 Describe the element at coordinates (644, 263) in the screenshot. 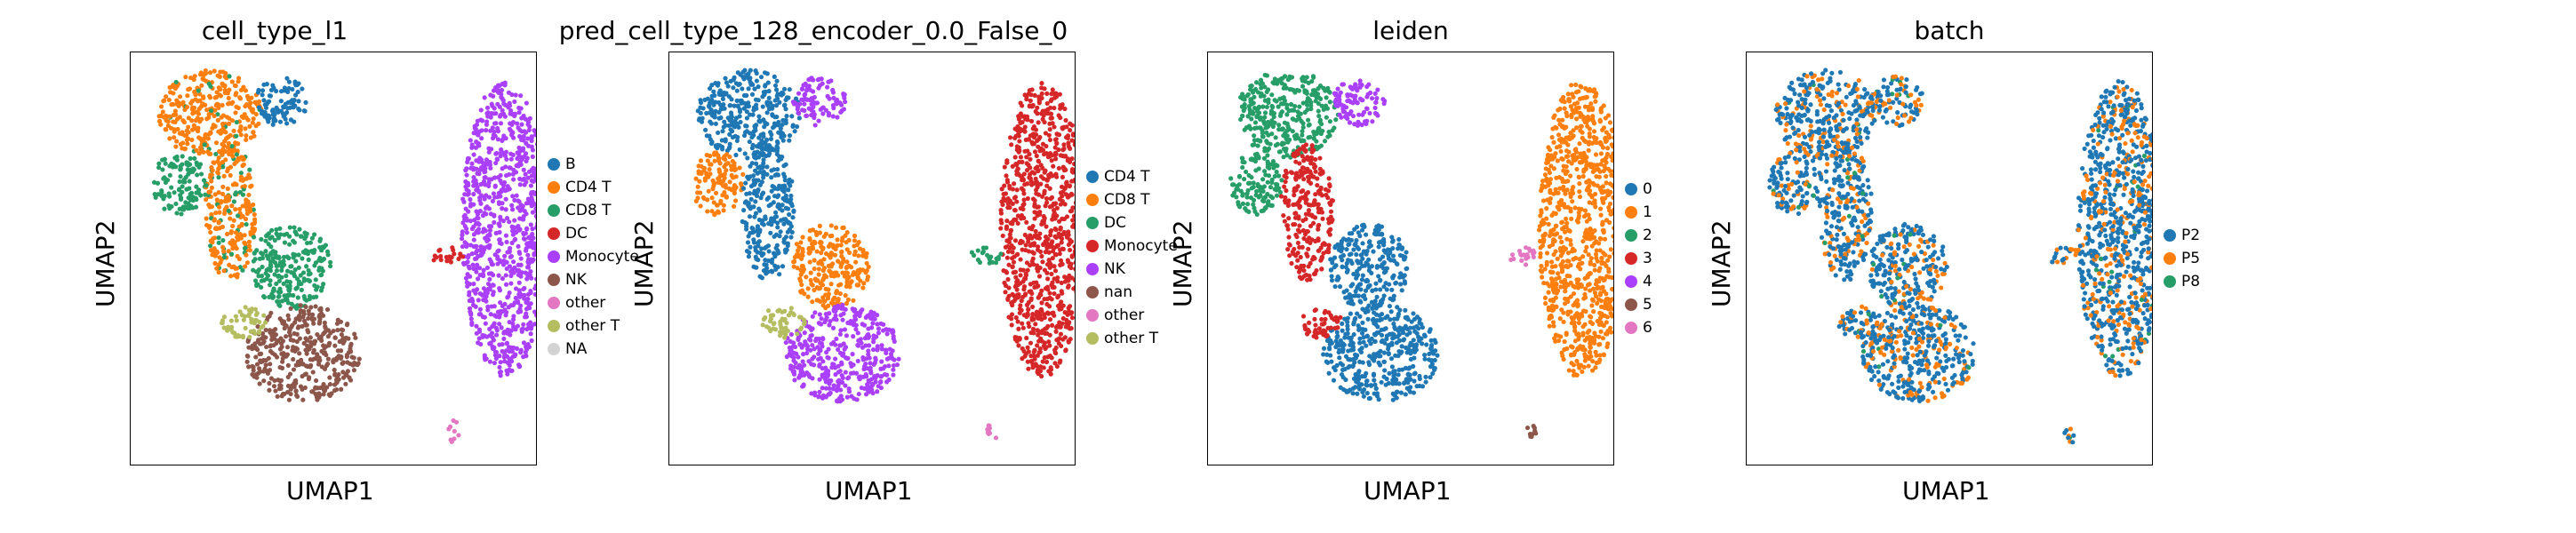

I see `y-axis-label: UMAP2` at that location.